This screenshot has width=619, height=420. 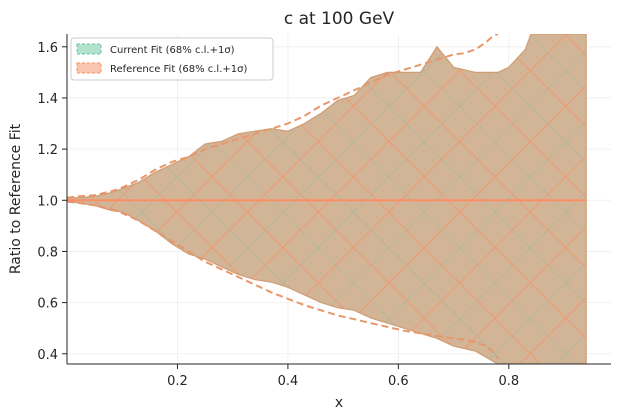 I want to click on x-axis-label: x, so click(x=339, y=403).